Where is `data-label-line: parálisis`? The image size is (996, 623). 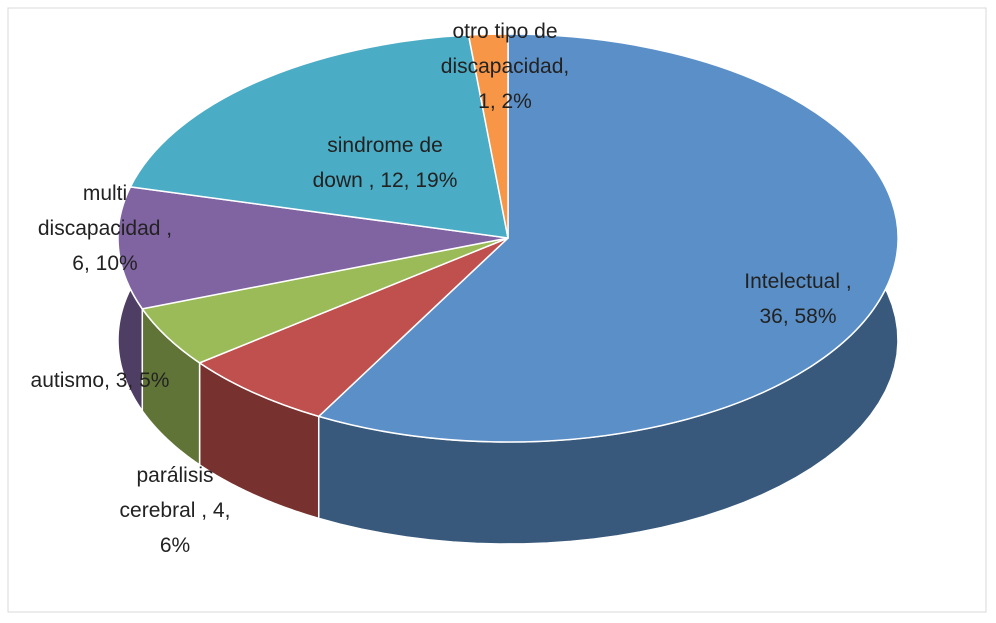
data-label-line: parálisis is located at coordinates (174, 475).